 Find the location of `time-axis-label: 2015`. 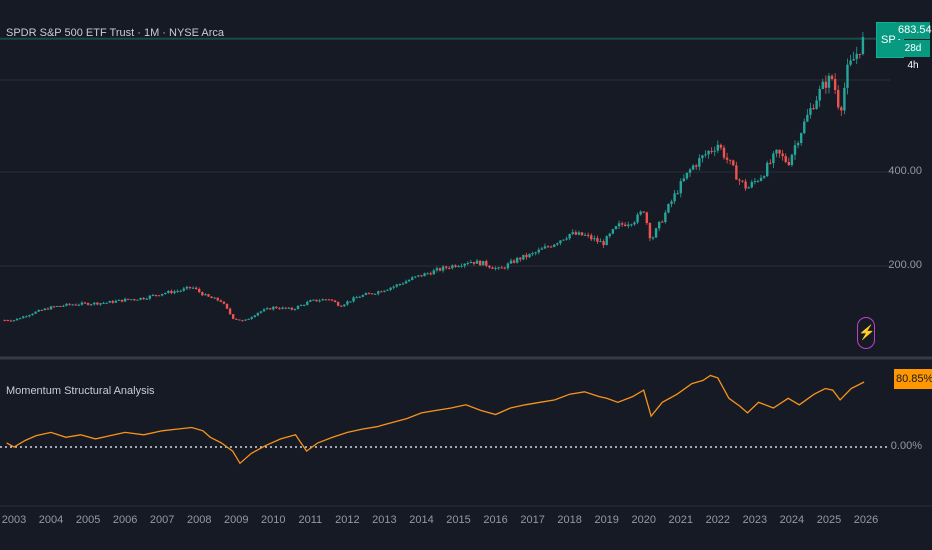

time-axis-label: 2015 is located at coordinates (458, 520).